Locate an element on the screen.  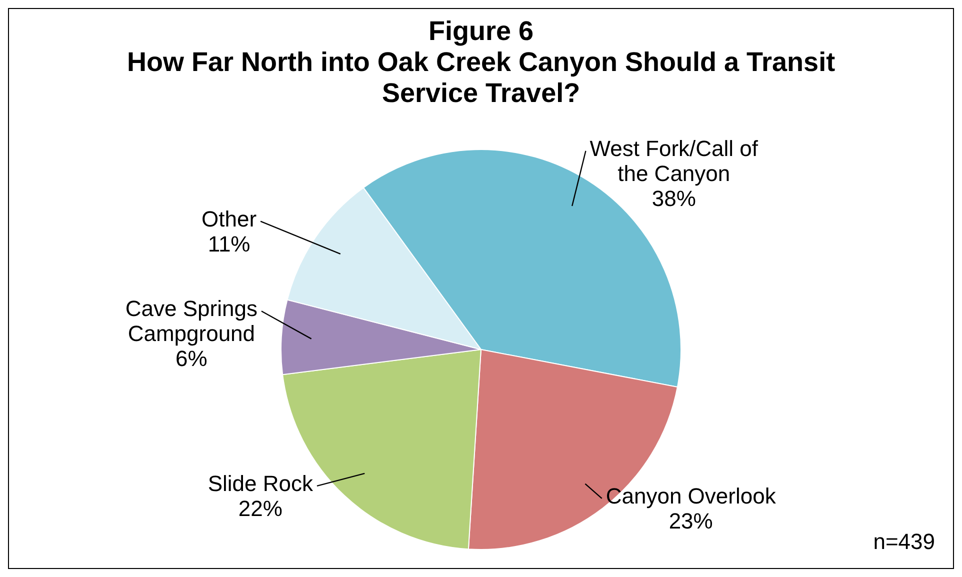
data-label: 22% is located at coordinates (260, 508).